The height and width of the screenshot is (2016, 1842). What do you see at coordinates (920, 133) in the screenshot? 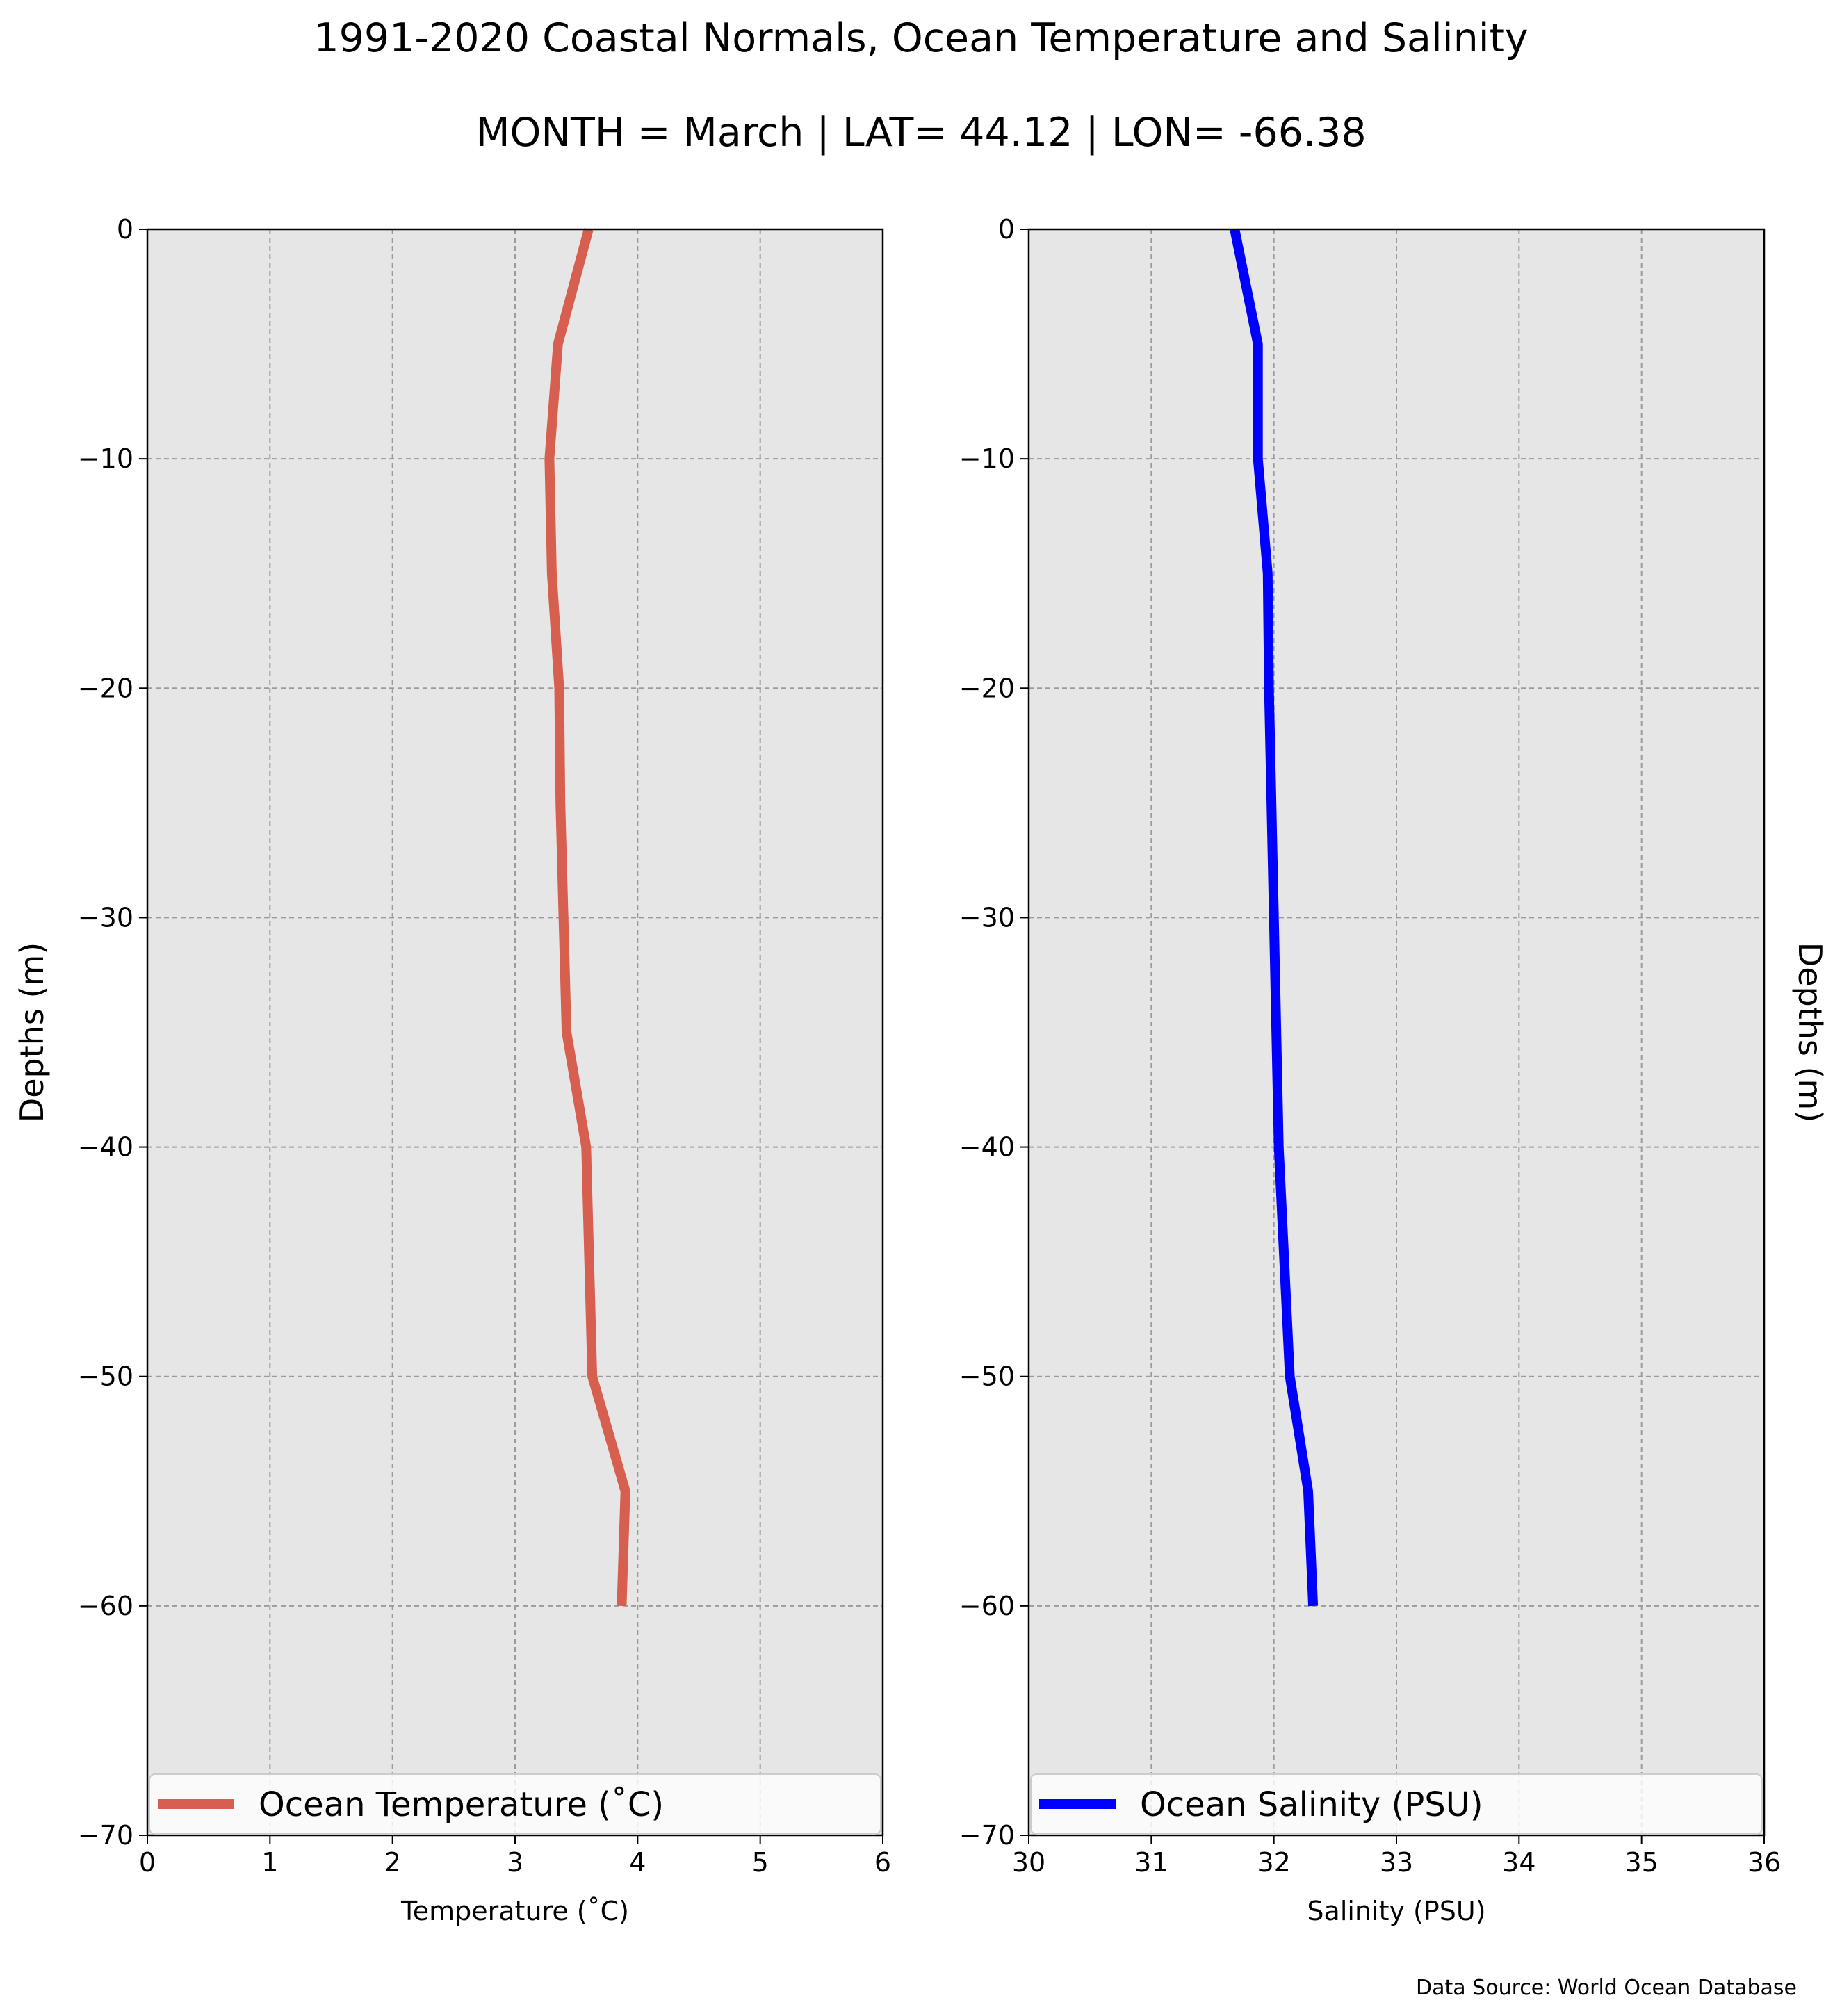
I see `figure-subtitle: MONTH = March | LAT= 44.12 | LON= -66.38` at bounding box center [920, 133].